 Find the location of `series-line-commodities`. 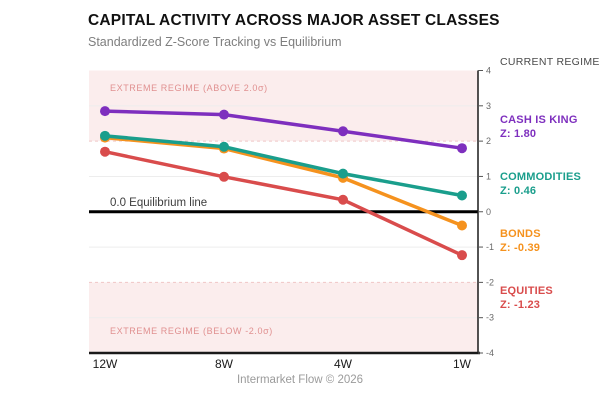

series-line-commodities is located at coordinates (283, 166).